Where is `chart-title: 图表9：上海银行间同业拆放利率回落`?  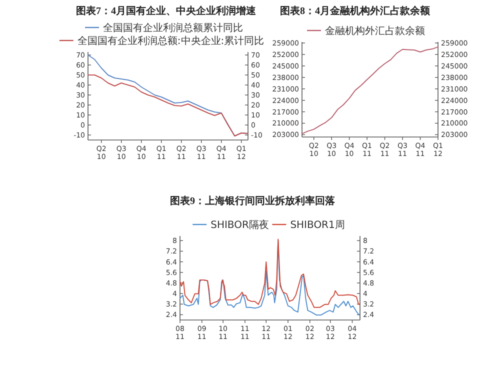 chart-title: 图表9：上海银行间同业拆放利率回落 is located at coordinates (253, 201).